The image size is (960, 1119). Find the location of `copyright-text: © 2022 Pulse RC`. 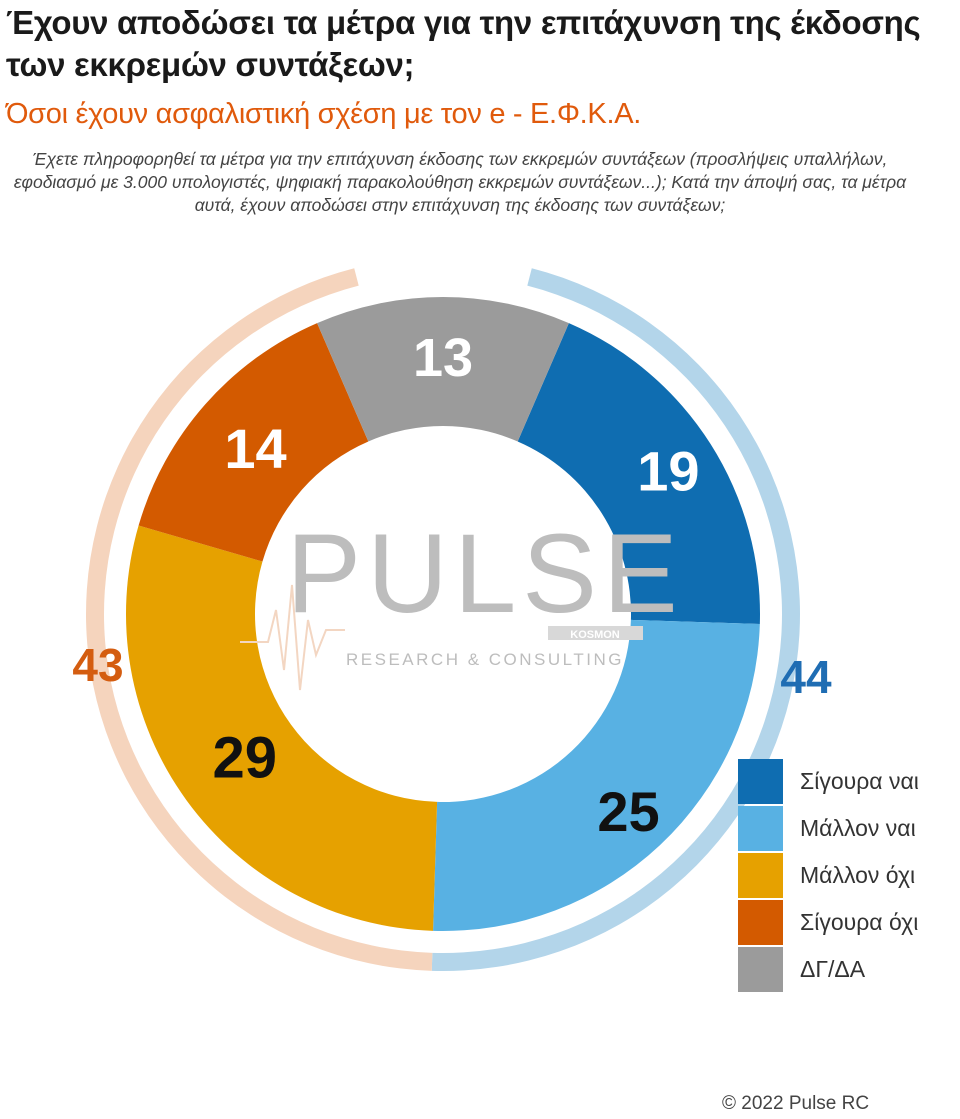

copyright-text: © 2022 Pulse RC is located at coordinates (796, 1103).